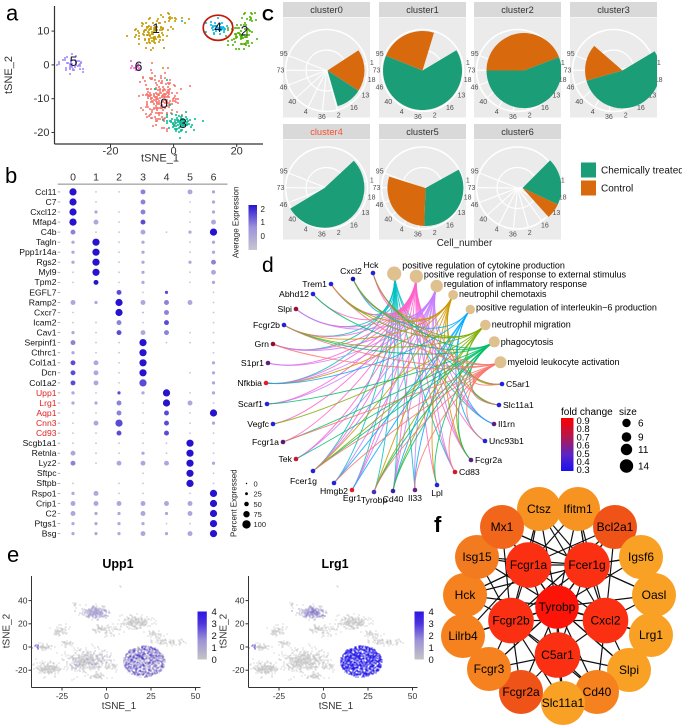  I want to click on svg-text: 25, so click(368, 696).